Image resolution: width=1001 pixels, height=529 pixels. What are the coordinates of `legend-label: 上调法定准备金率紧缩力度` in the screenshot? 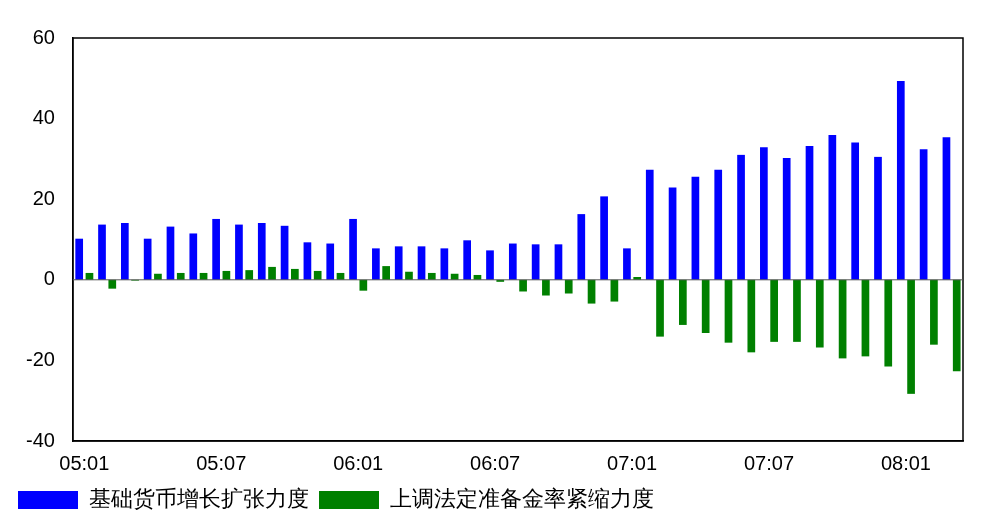 It's located at (522, 498).